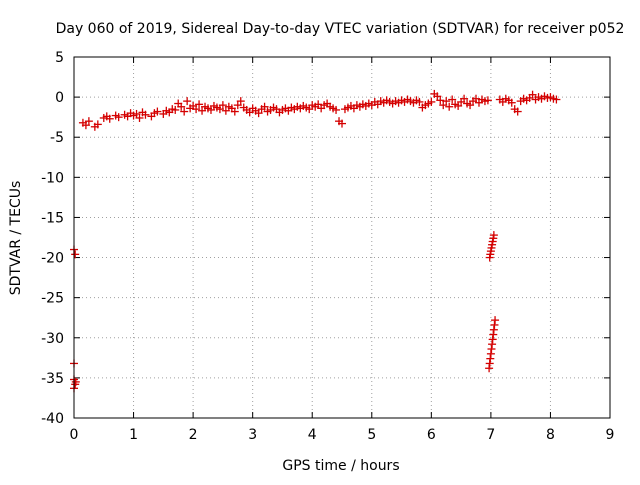 The height and width of the screenshot is (485, 640). What do you see at coordinates (133, 435) in the screenshot?
I see `x-tick-label: 1` at bounding box center [133, 435].